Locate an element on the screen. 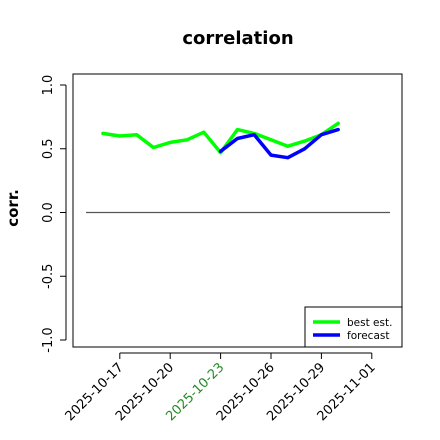 This screenshot has height=440, width=440. series-layer is located at coordinates (220, 140).